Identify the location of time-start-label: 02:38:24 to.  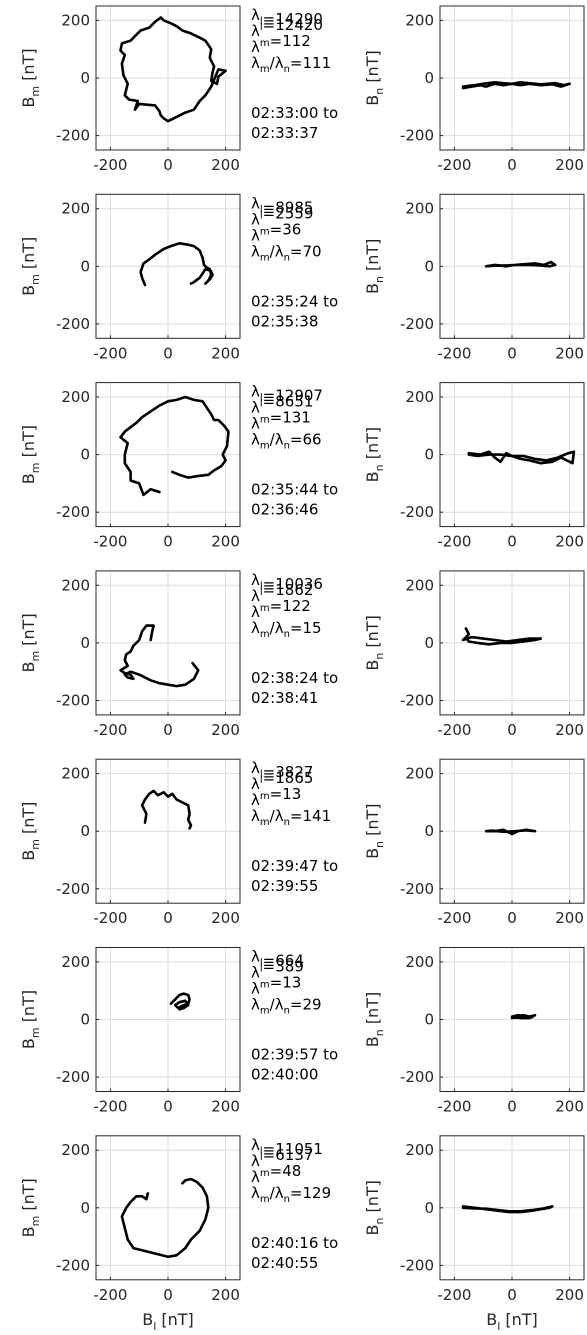
(294, 678).